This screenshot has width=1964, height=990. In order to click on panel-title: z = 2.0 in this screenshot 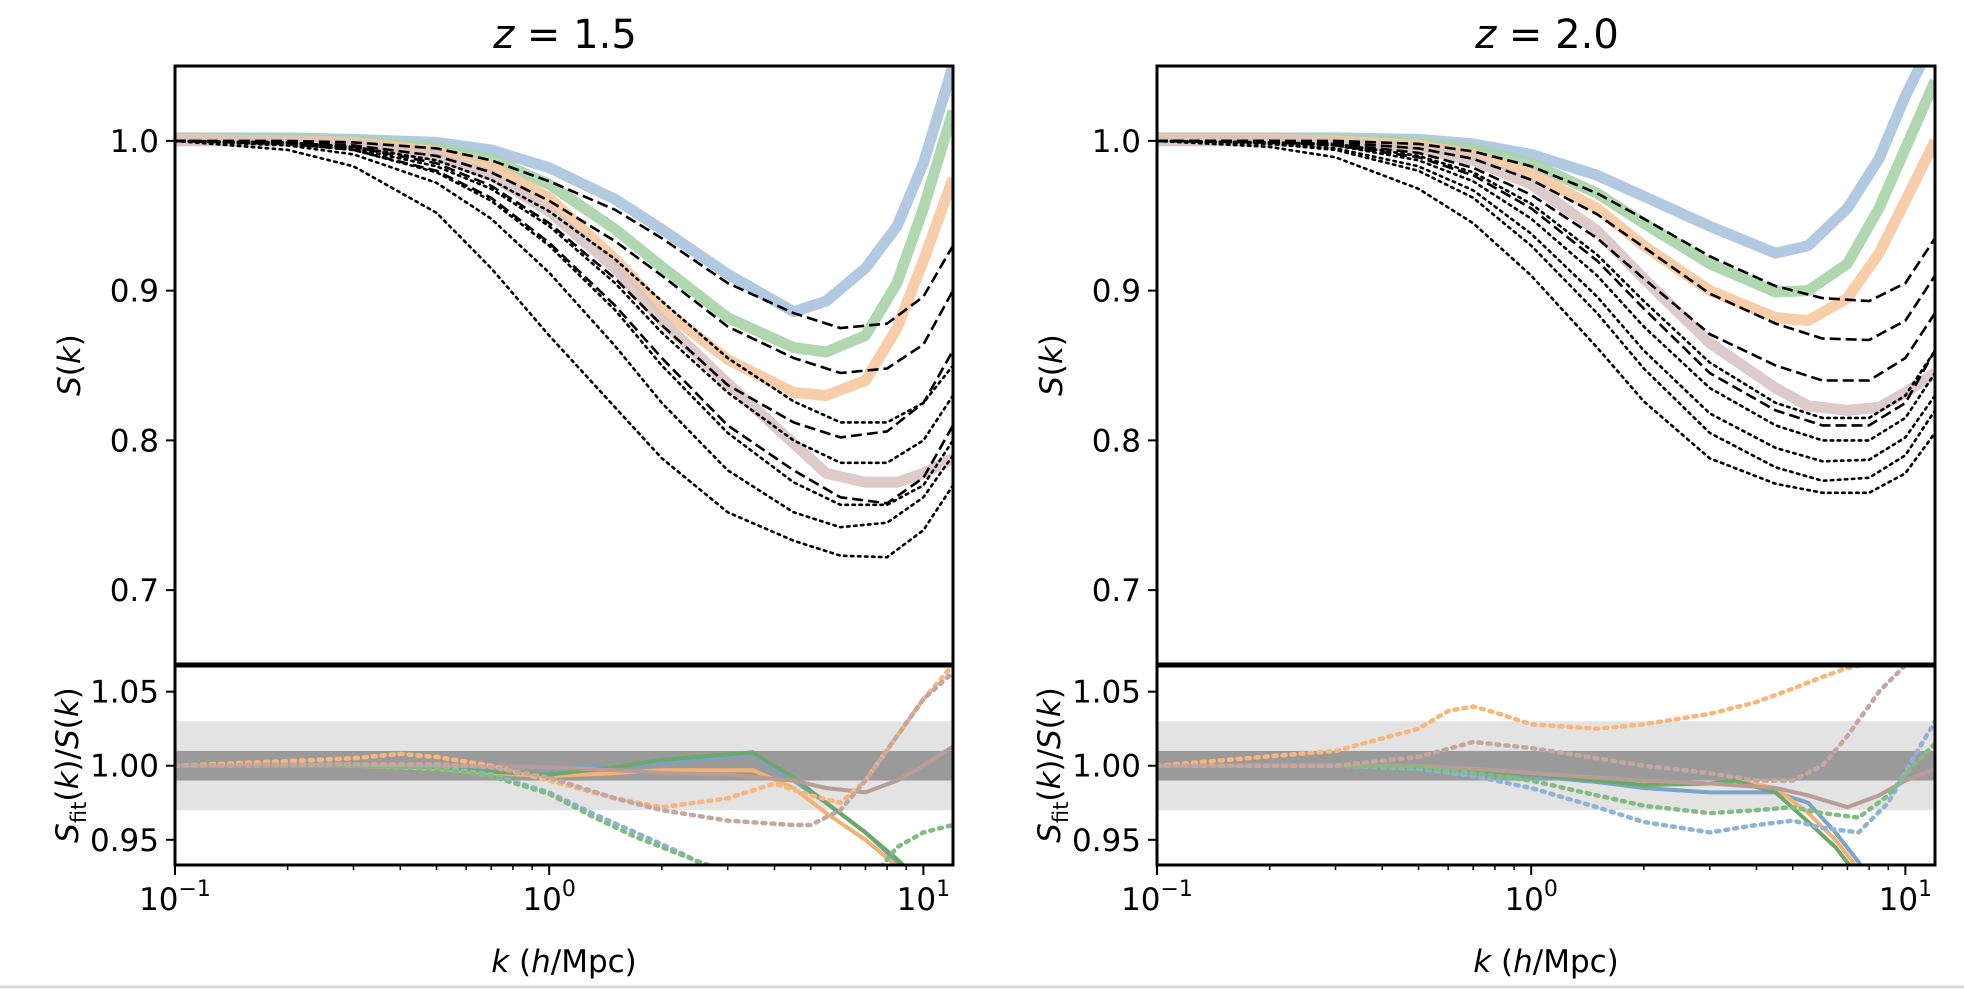, I will do `click(1546, 35)`.